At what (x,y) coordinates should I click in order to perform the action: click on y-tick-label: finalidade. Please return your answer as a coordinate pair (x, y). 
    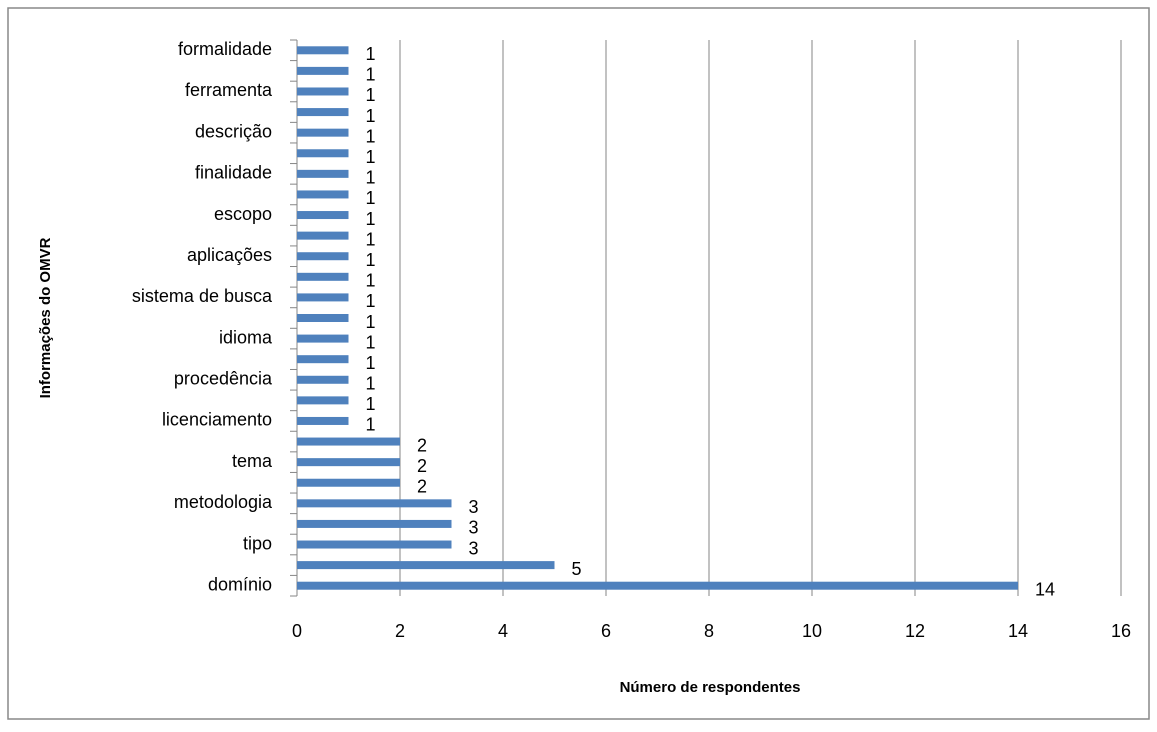
    Looking at the image, I should click on (233, 173).